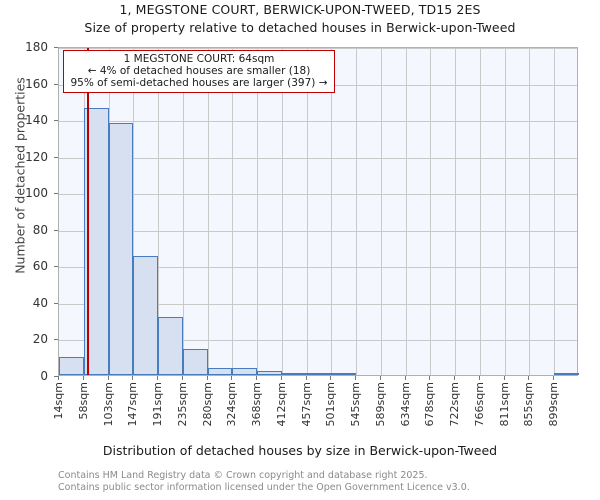 The width and height of the screenshot is (600, 500). I want to click on x-tick-label: 501sqm, so click(331, 404).